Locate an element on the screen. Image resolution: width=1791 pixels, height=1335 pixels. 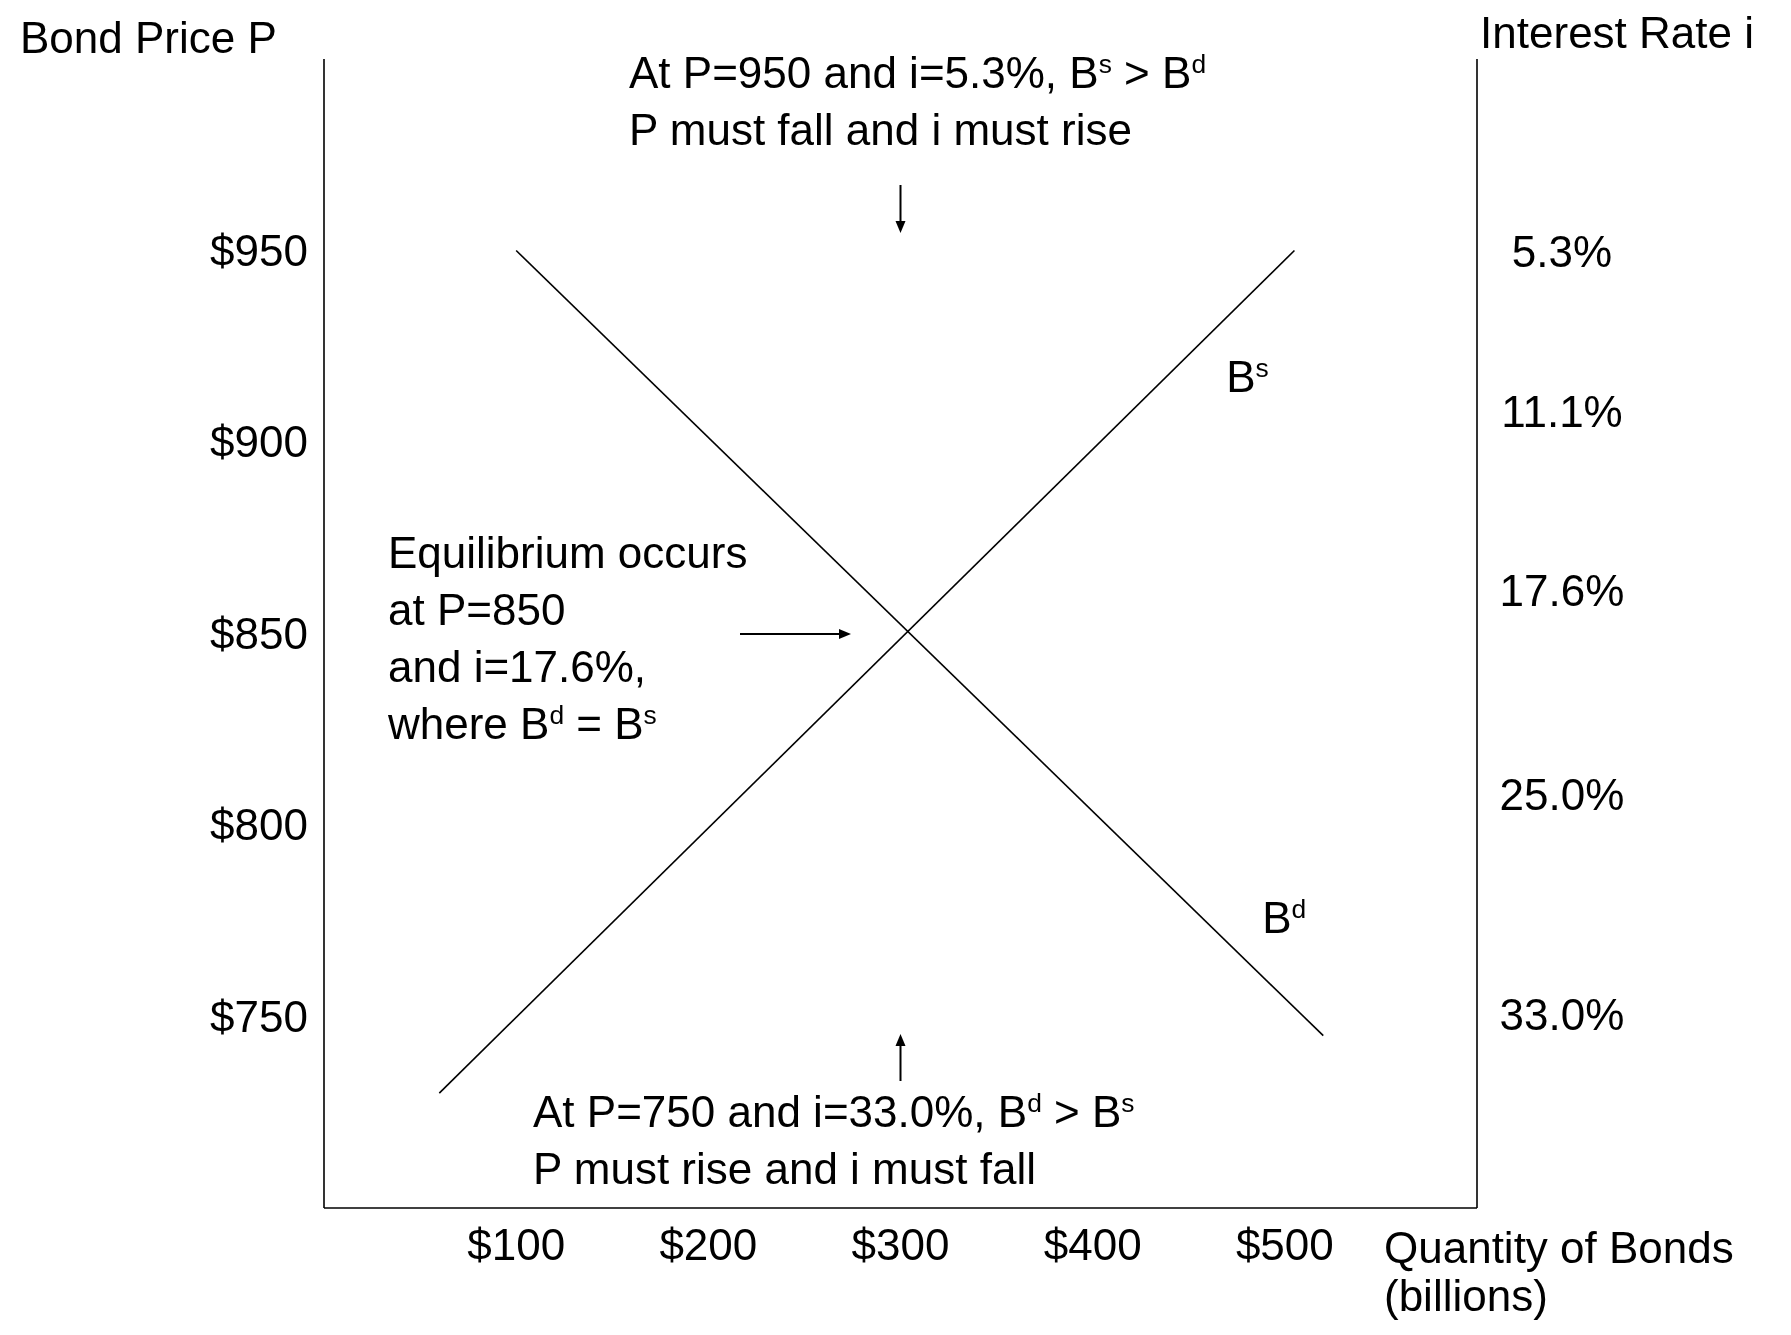
x-tick-label: $400 is located at coordinates (1092, 1244).